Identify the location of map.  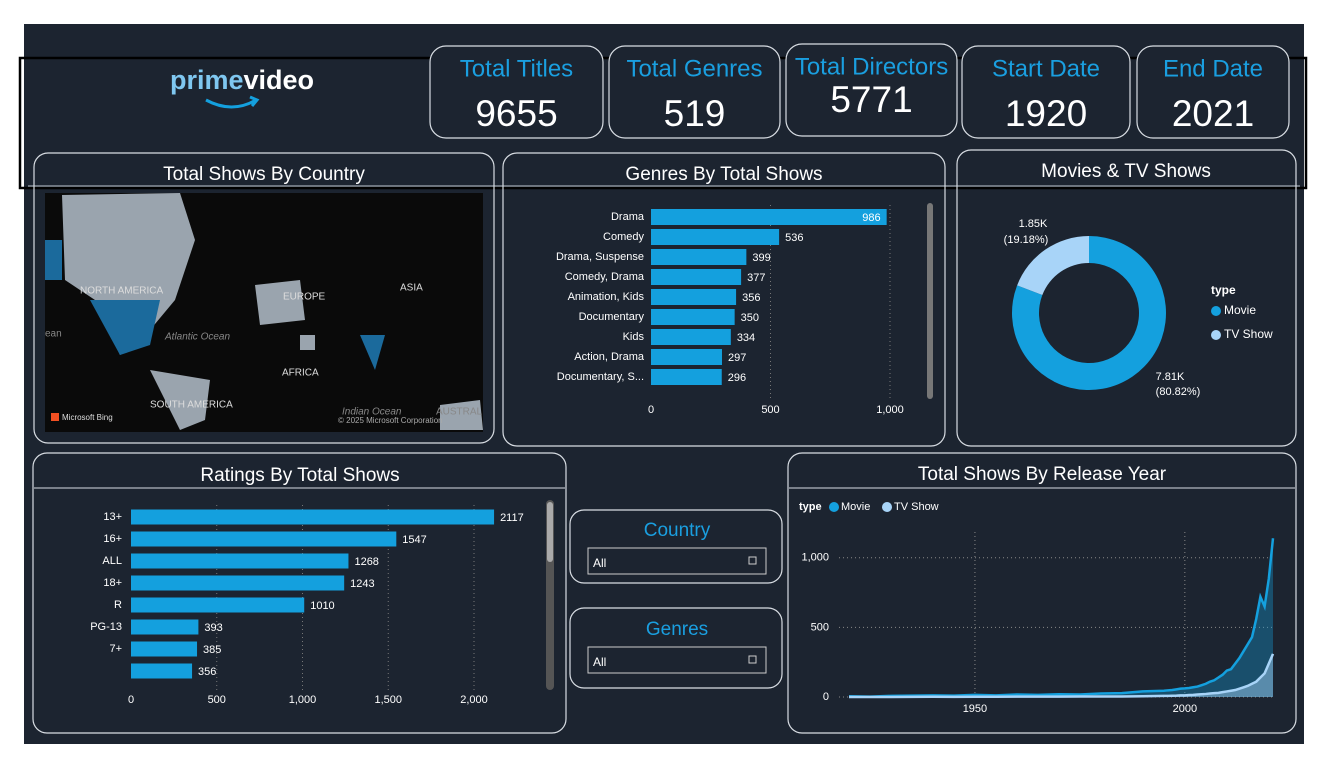
(264, 312).